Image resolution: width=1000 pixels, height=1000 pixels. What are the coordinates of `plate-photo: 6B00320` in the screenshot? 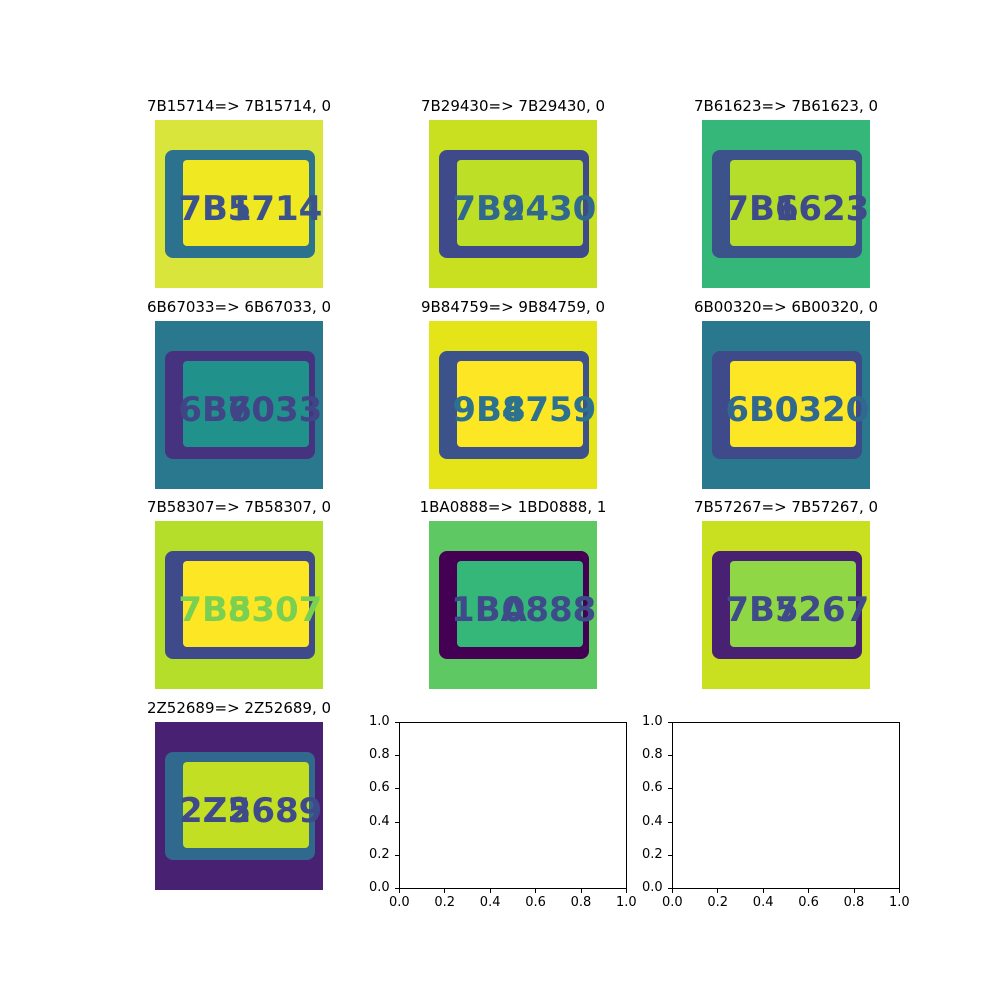 It's located at (786, 405).